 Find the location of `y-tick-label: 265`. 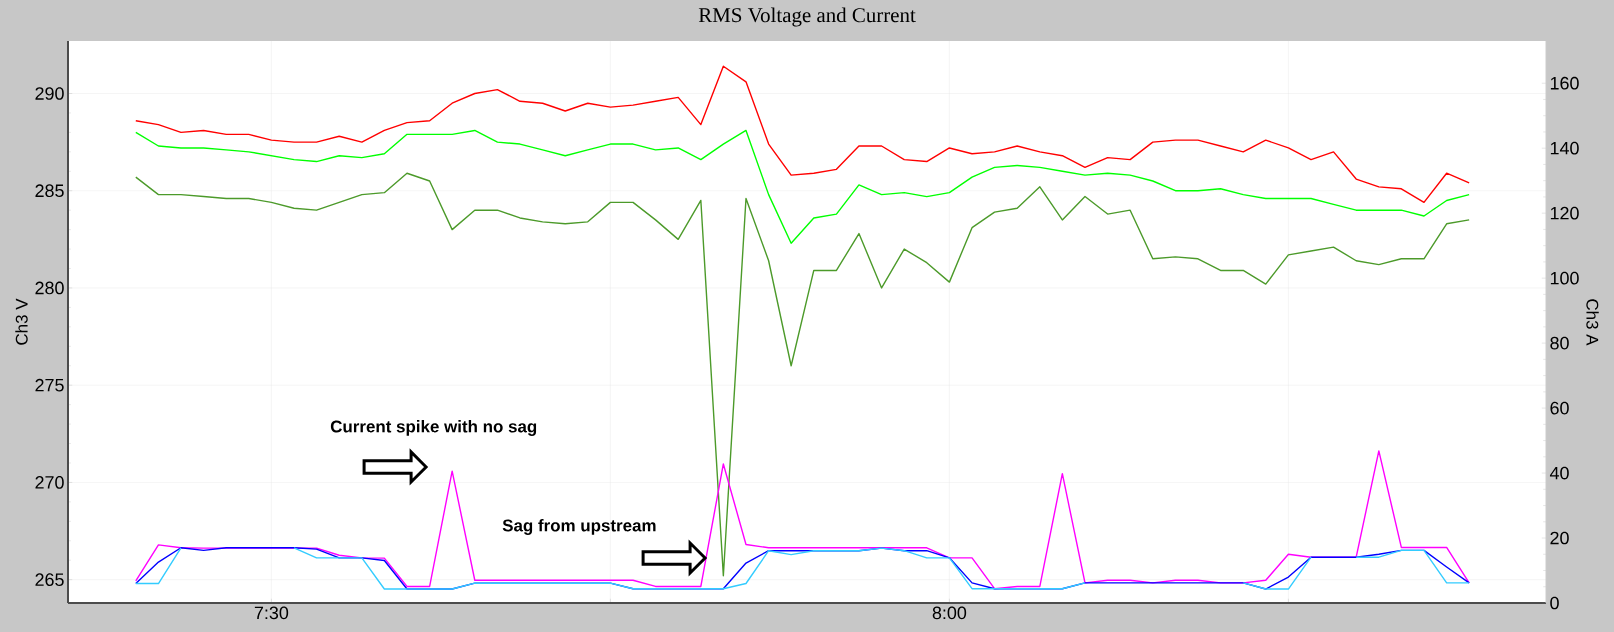

y-tick-label: 265 is located at coordinates (49, 580).